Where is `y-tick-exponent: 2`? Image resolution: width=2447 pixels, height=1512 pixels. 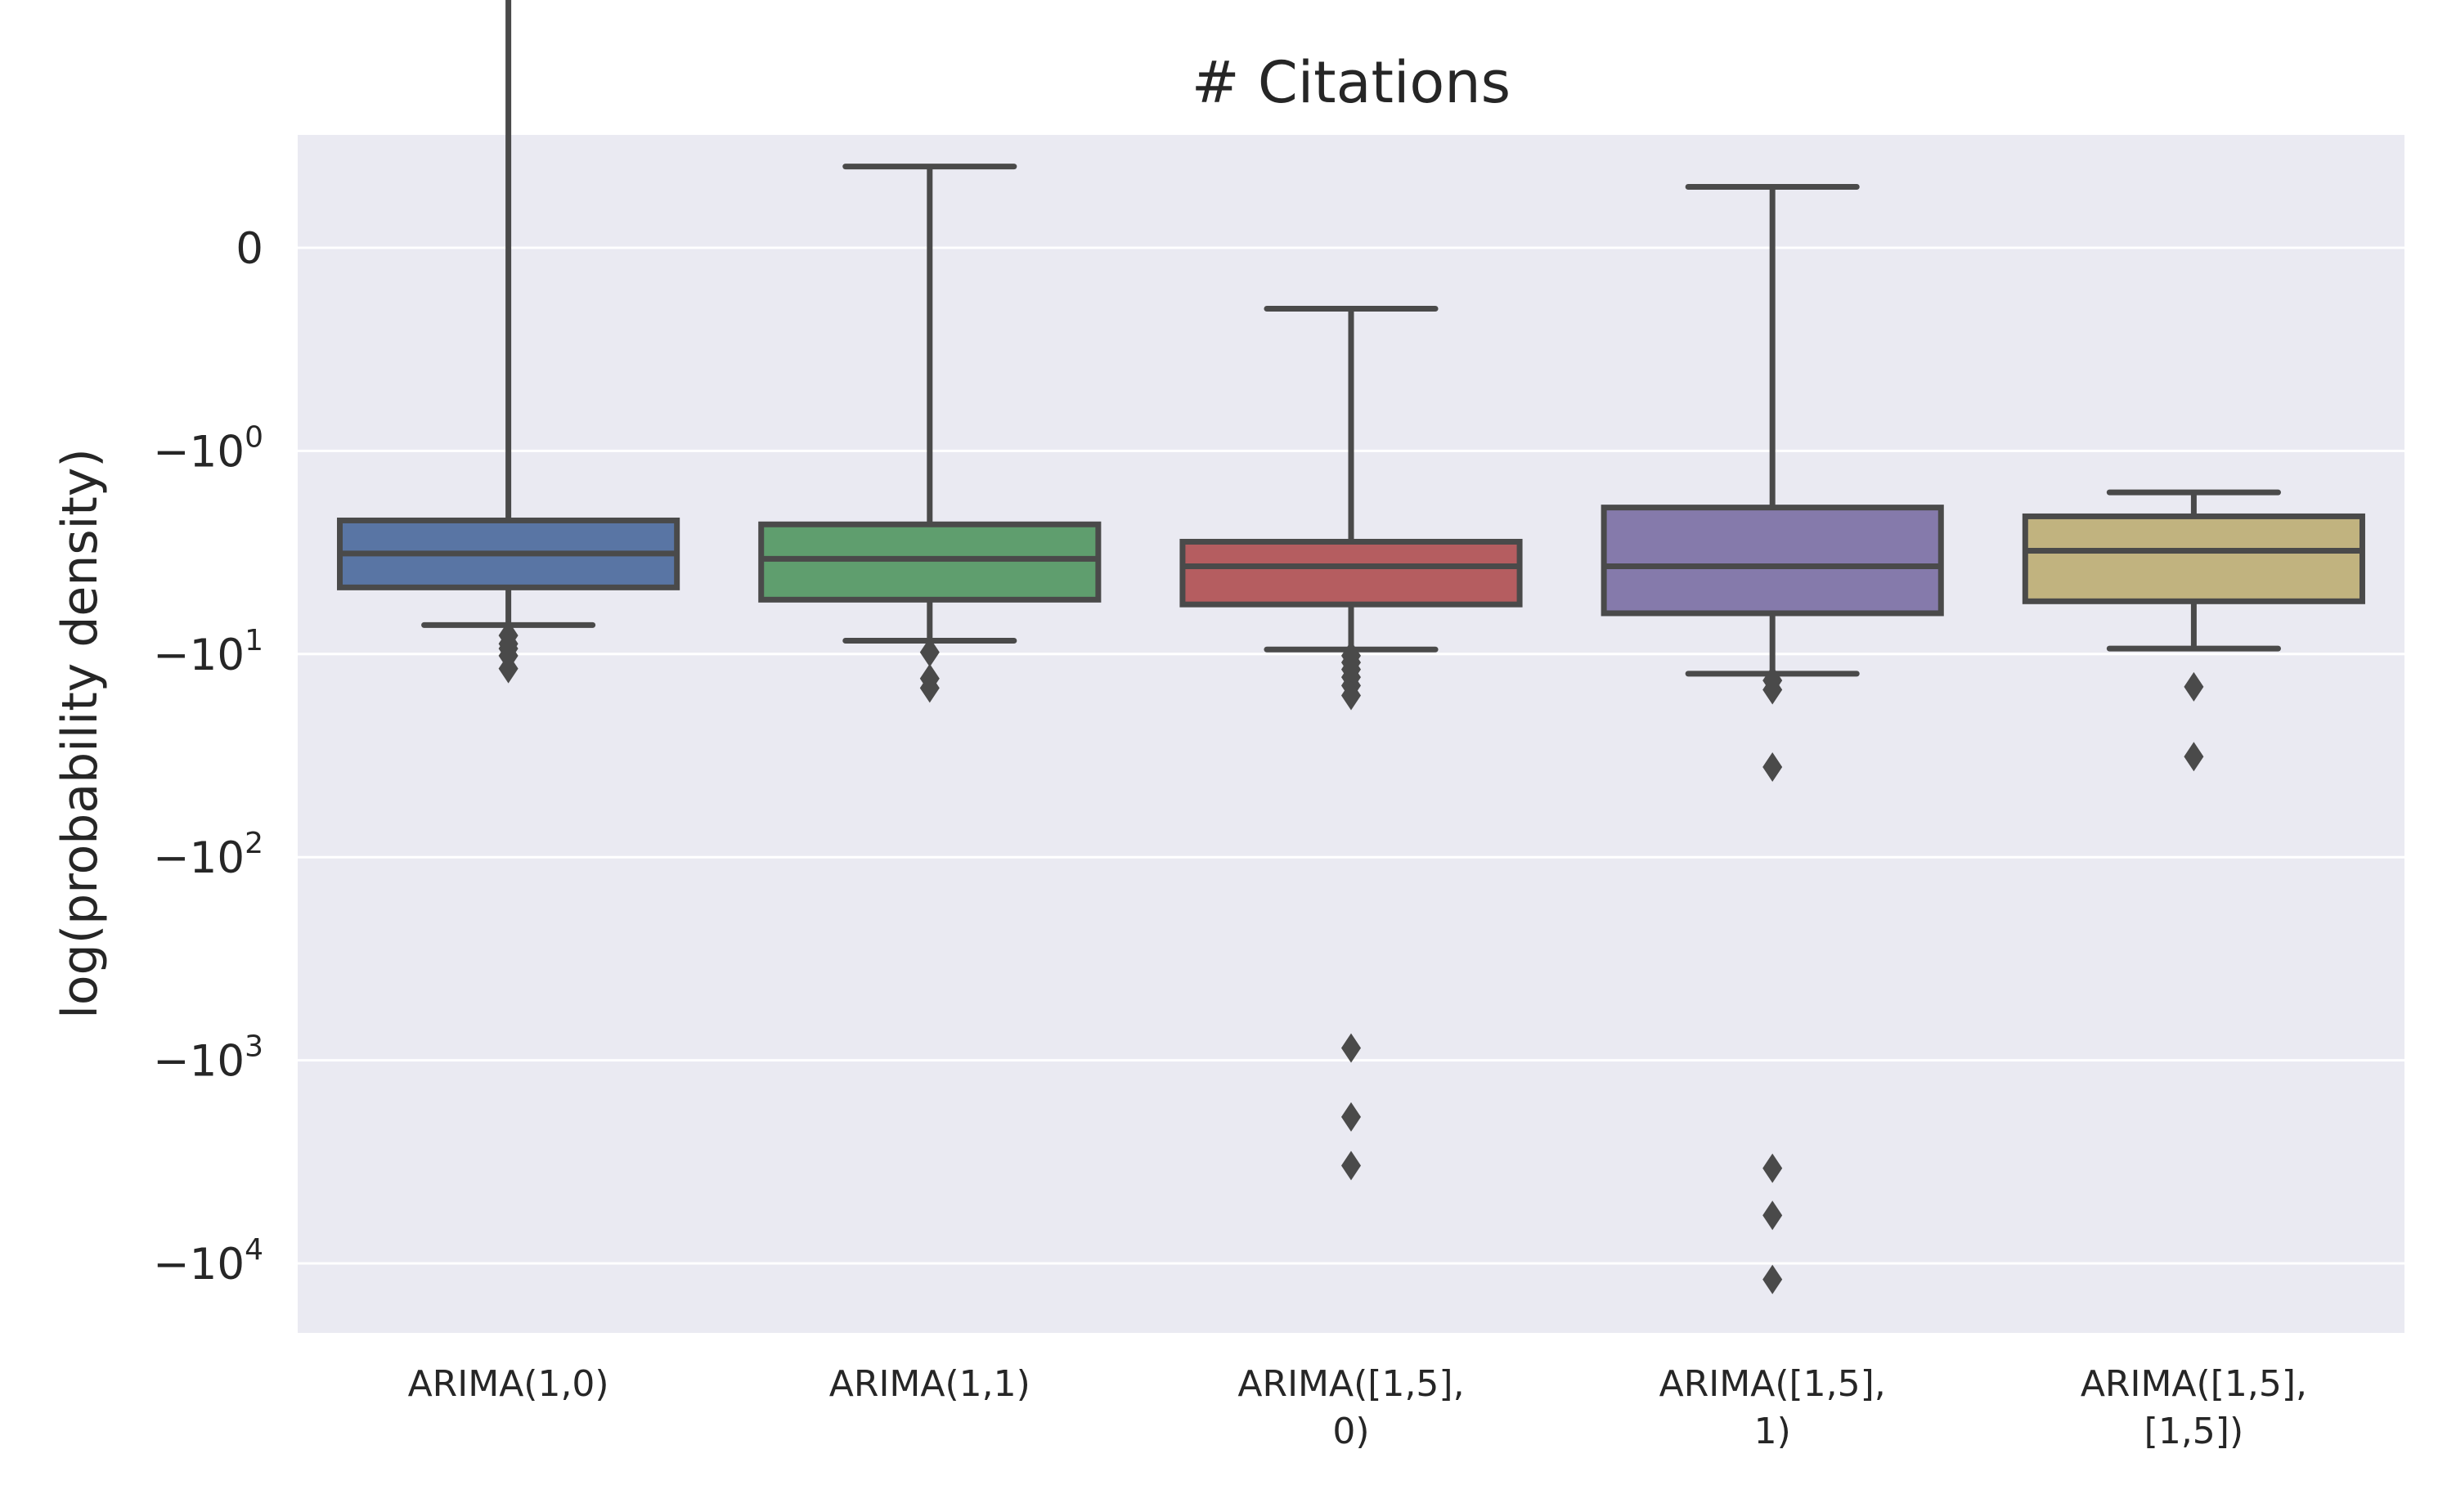 y-tick-exponent: 2 is located at coordinates (254, 843).